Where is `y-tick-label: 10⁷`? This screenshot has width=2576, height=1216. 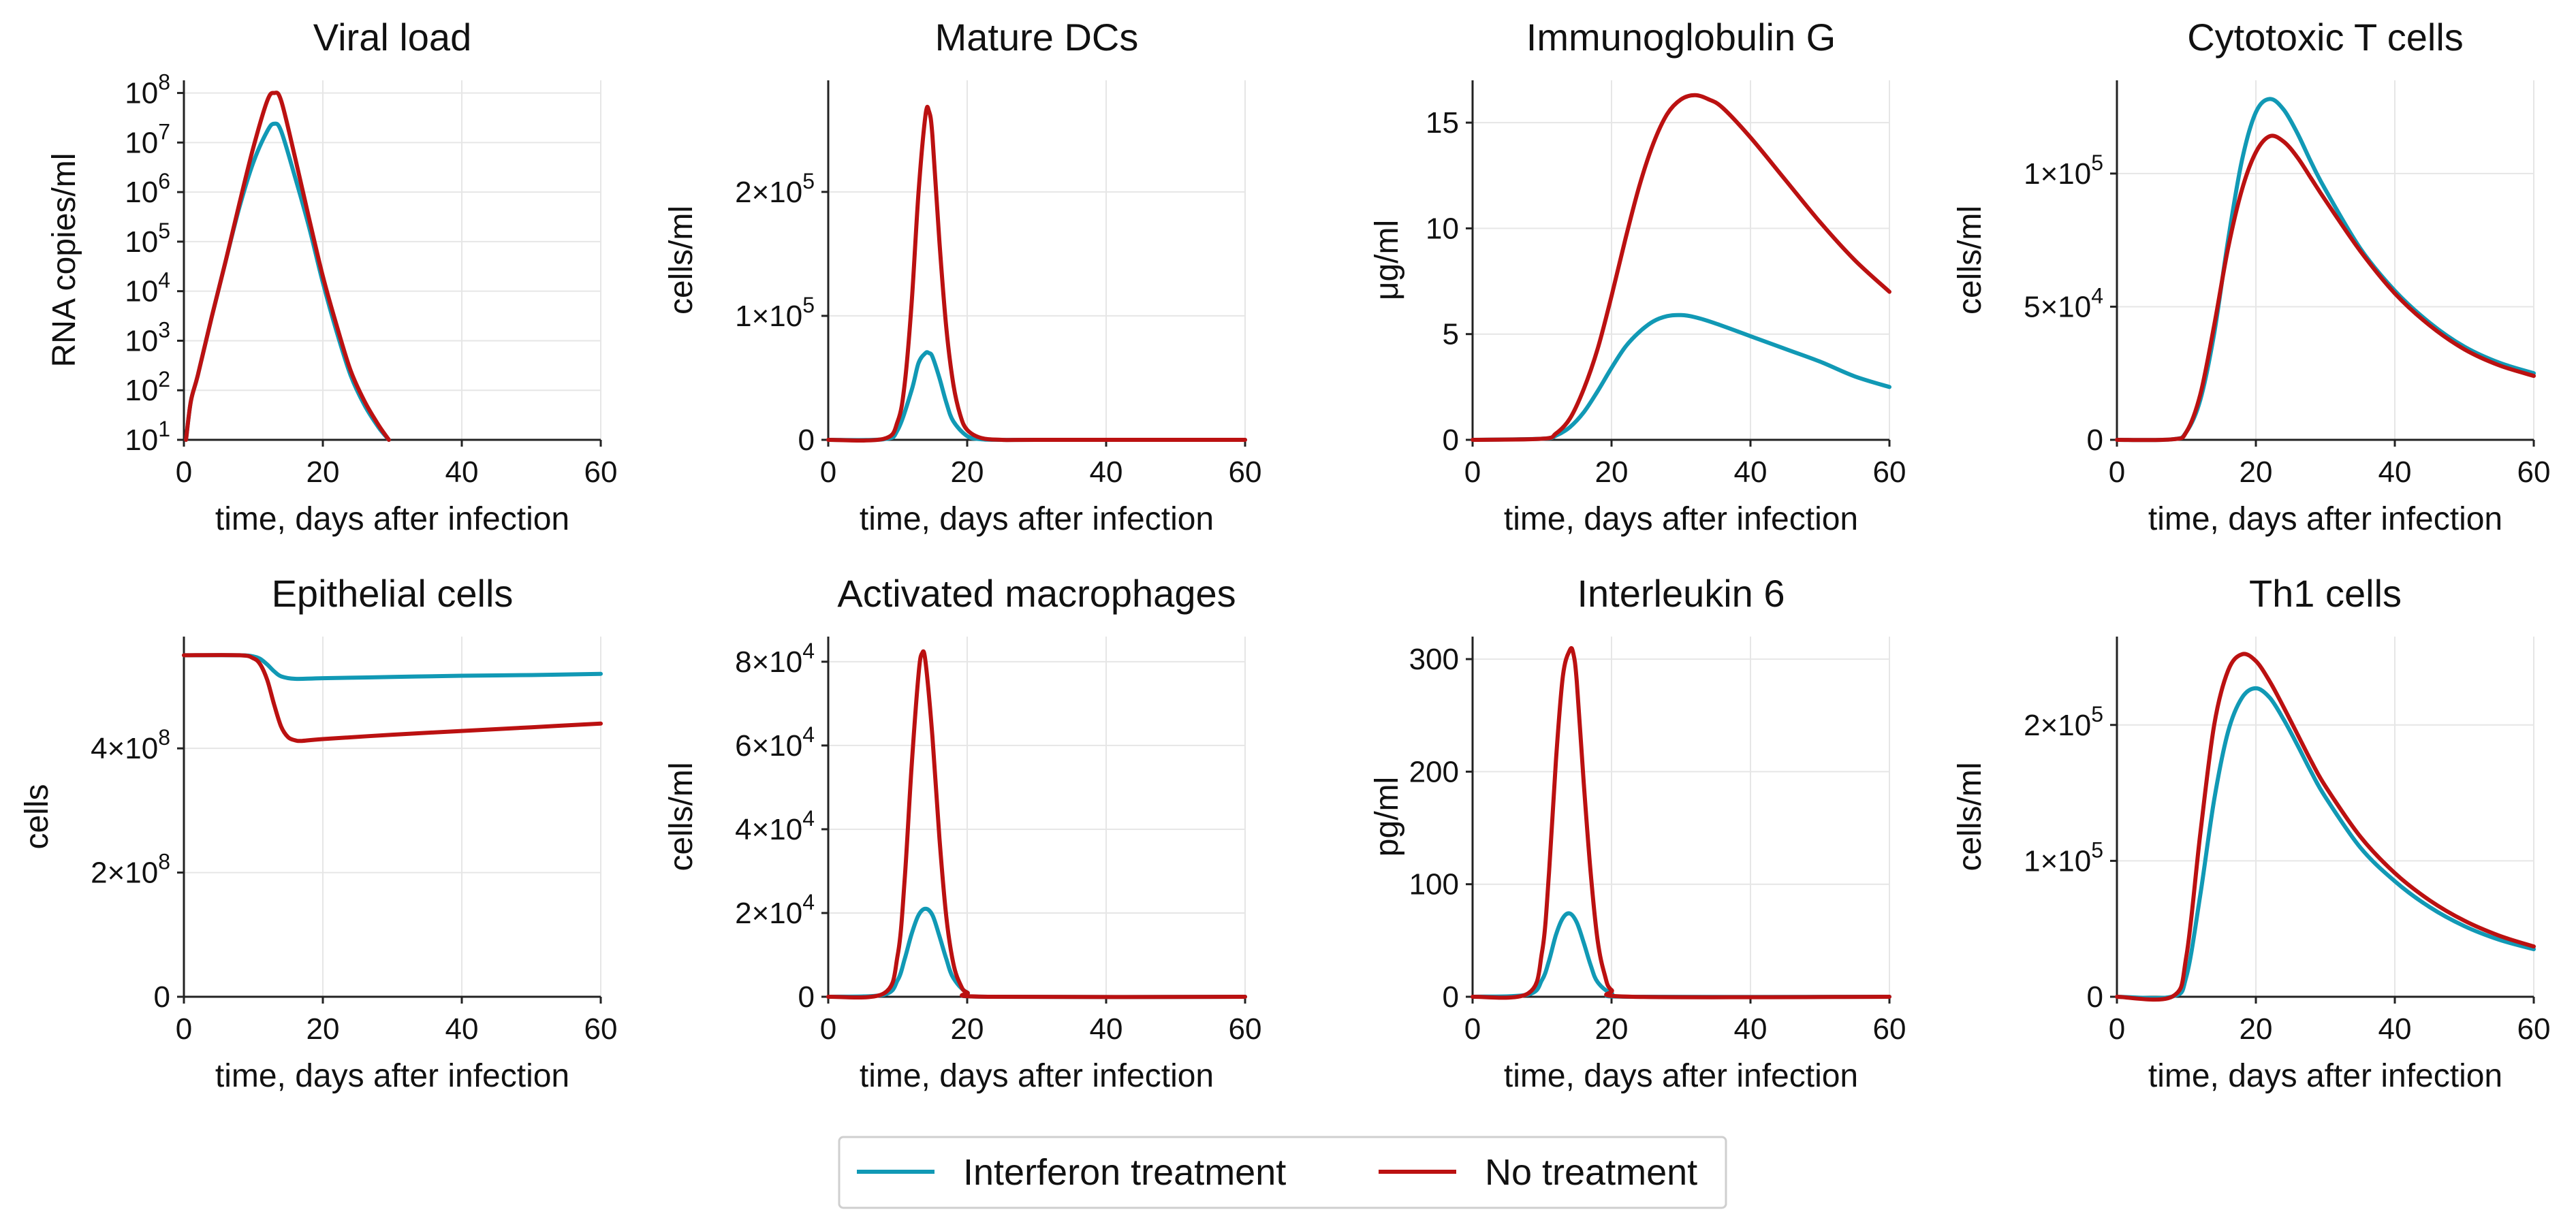
y-tick-label: 10⁷ is located at coordinates (147, 139).